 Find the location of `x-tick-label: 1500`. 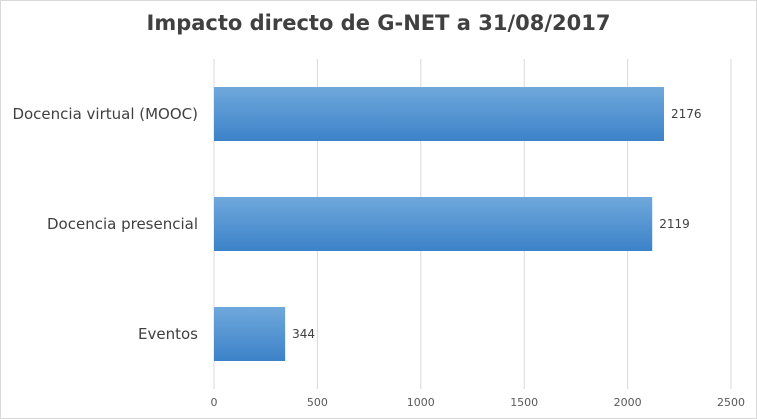

x-tick-label: 1500 is located at coordinates (524, 402).